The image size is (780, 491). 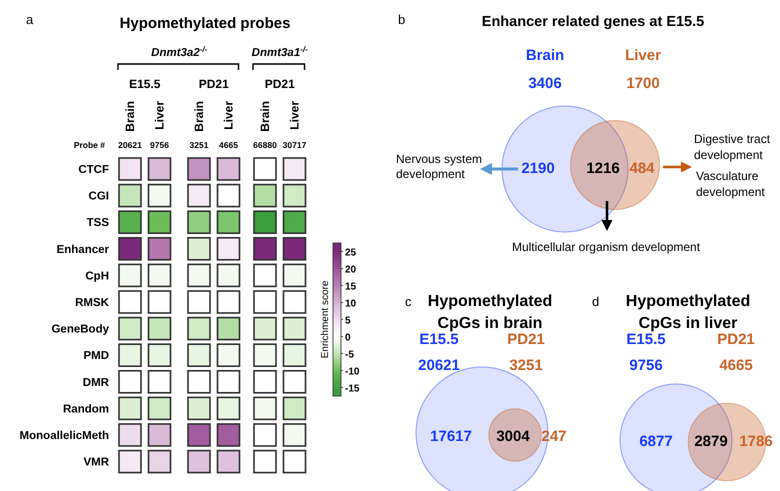 What do you see at coordinates (86, 409) in the screenshot?
I see `y-tick-label: Random` at bounding box center [86, 409].